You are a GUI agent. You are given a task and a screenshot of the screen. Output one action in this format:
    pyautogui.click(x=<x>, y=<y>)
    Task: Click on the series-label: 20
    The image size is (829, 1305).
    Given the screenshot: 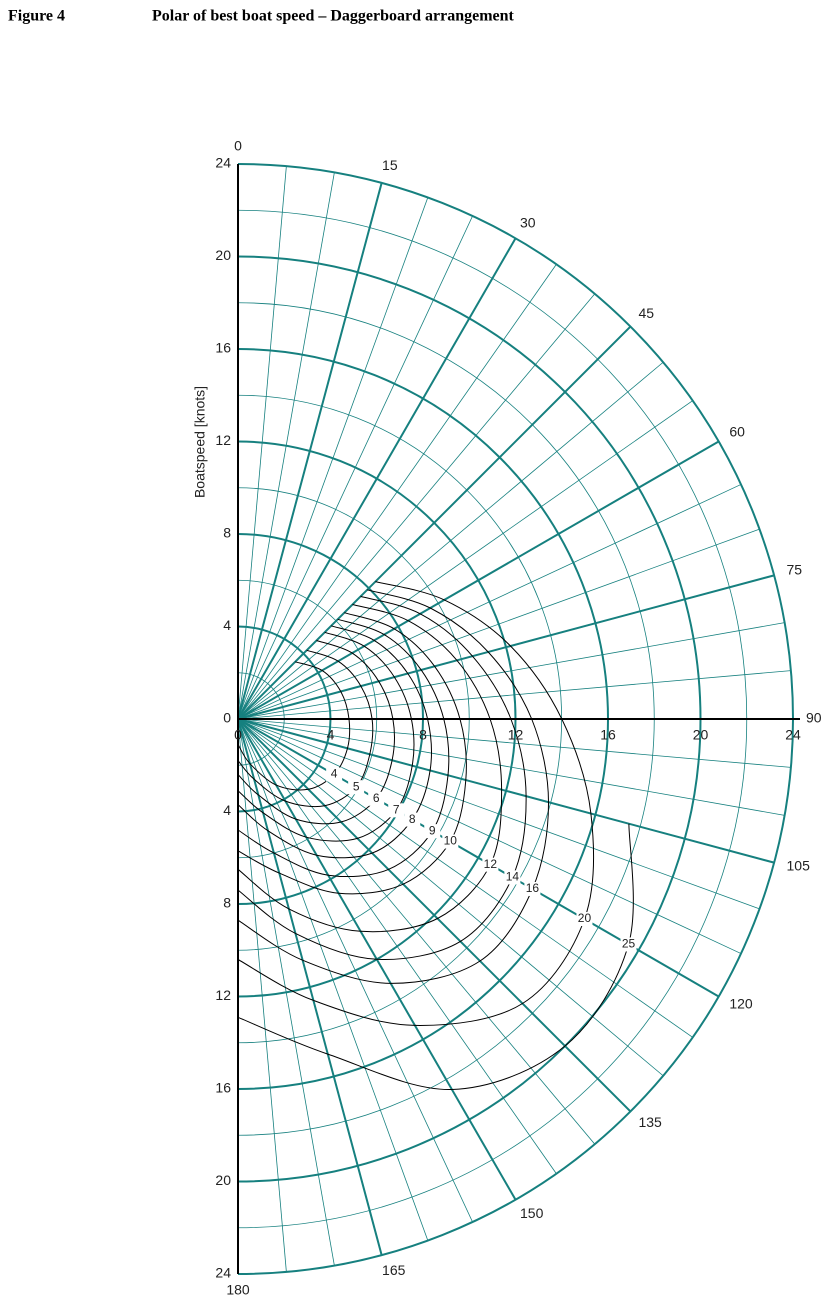 What is the action you would take?
    pyautogui.click(x=585, y=918)
    